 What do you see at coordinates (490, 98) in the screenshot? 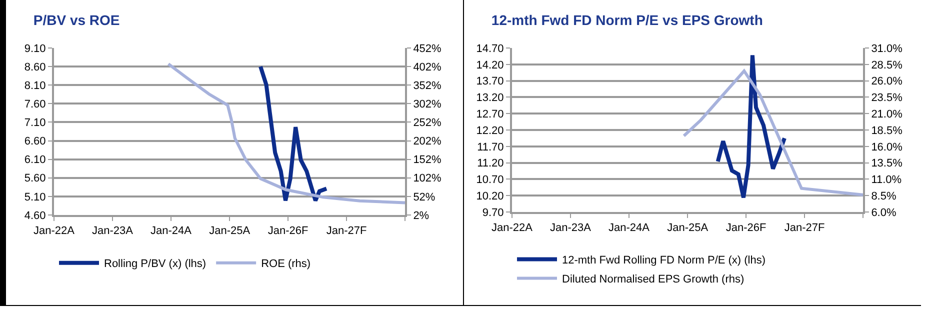
I see `y-tick-label: 13.20` at bounding box center [490, 98].